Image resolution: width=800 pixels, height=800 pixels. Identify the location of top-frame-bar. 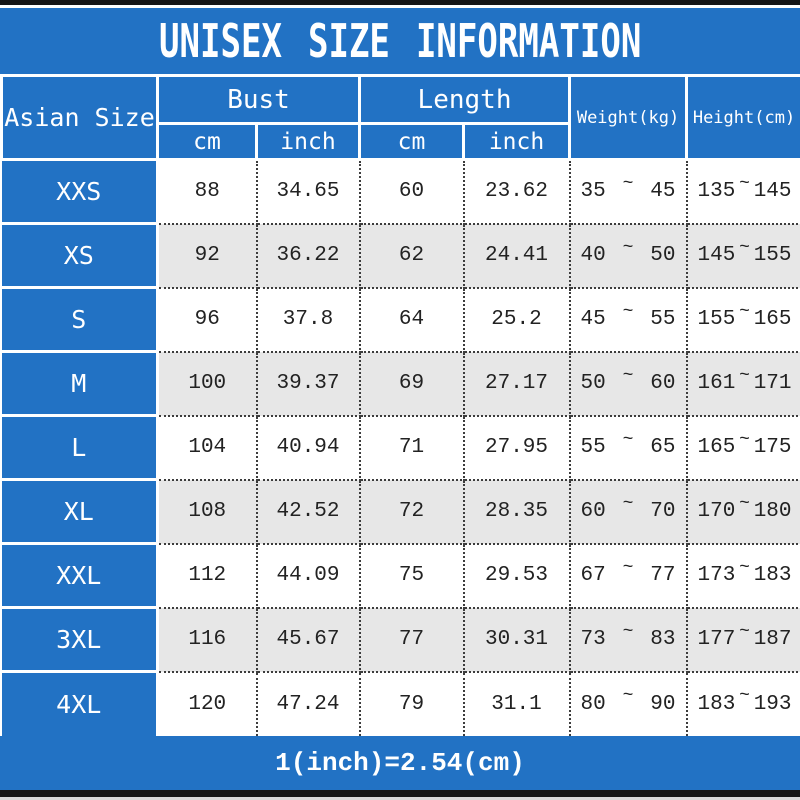
(400, 2).